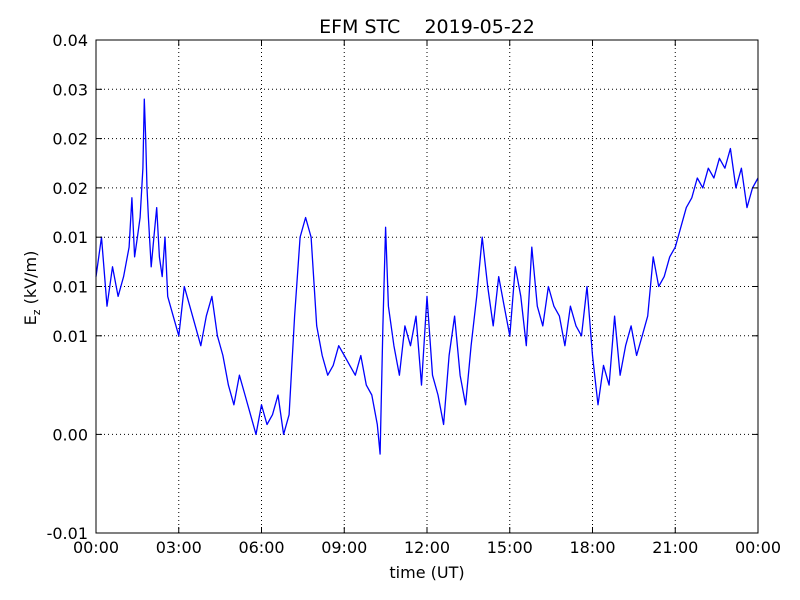 Image resolution: width=800 pixels, height=600 pixels. I want to click on x-tick-label: 21:00, so click(675, 547).